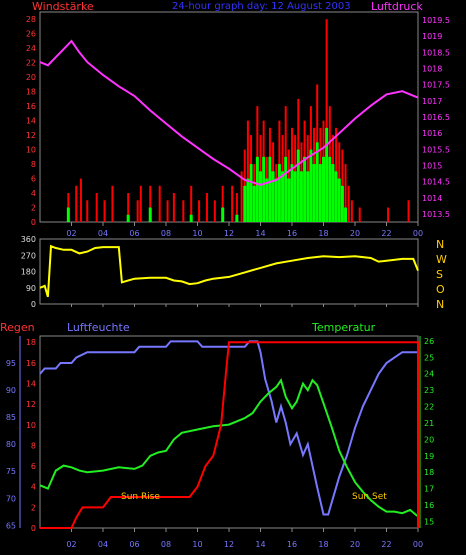 The width and height of the screenshot is (466, 555). What do you see at coordinates (429, 505) in the screenshot?
I see `temperature-y-tick-label: 16` at bounding box center [429, 505].